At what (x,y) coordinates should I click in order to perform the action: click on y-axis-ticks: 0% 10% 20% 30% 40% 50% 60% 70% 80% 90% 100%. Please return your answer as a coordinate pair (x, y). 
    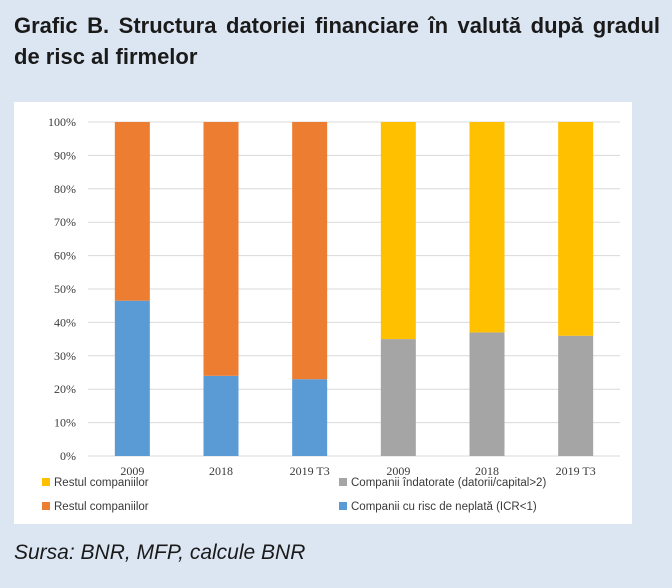
    Looking at the image, I should click on (62, 289).